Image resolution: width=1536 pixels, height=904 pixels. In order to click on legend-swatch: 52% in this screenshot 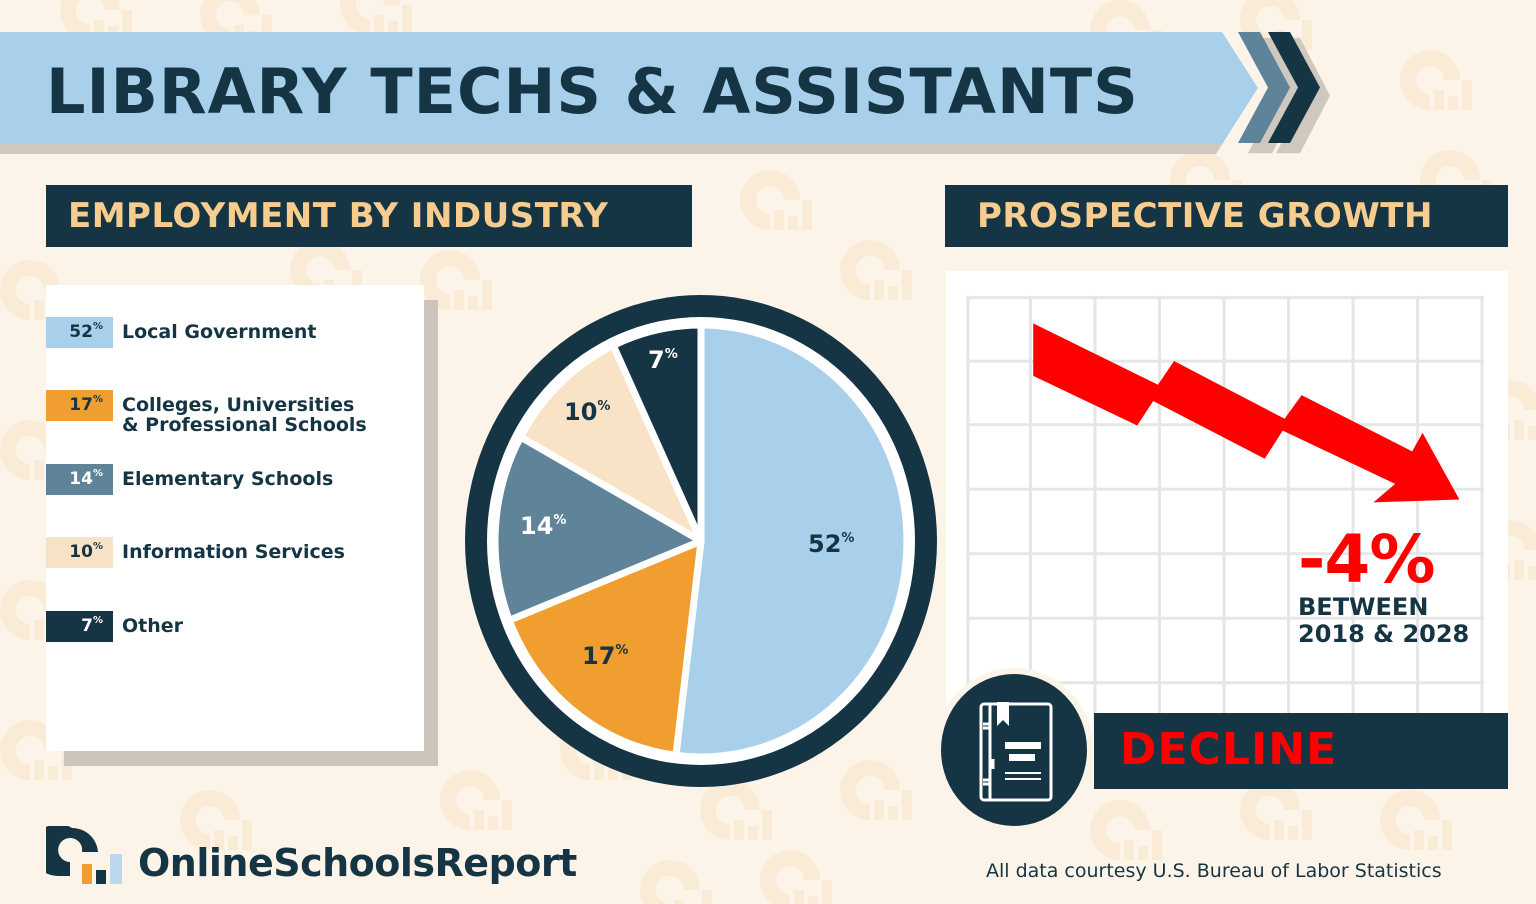, I will do `click(79, 332)`.